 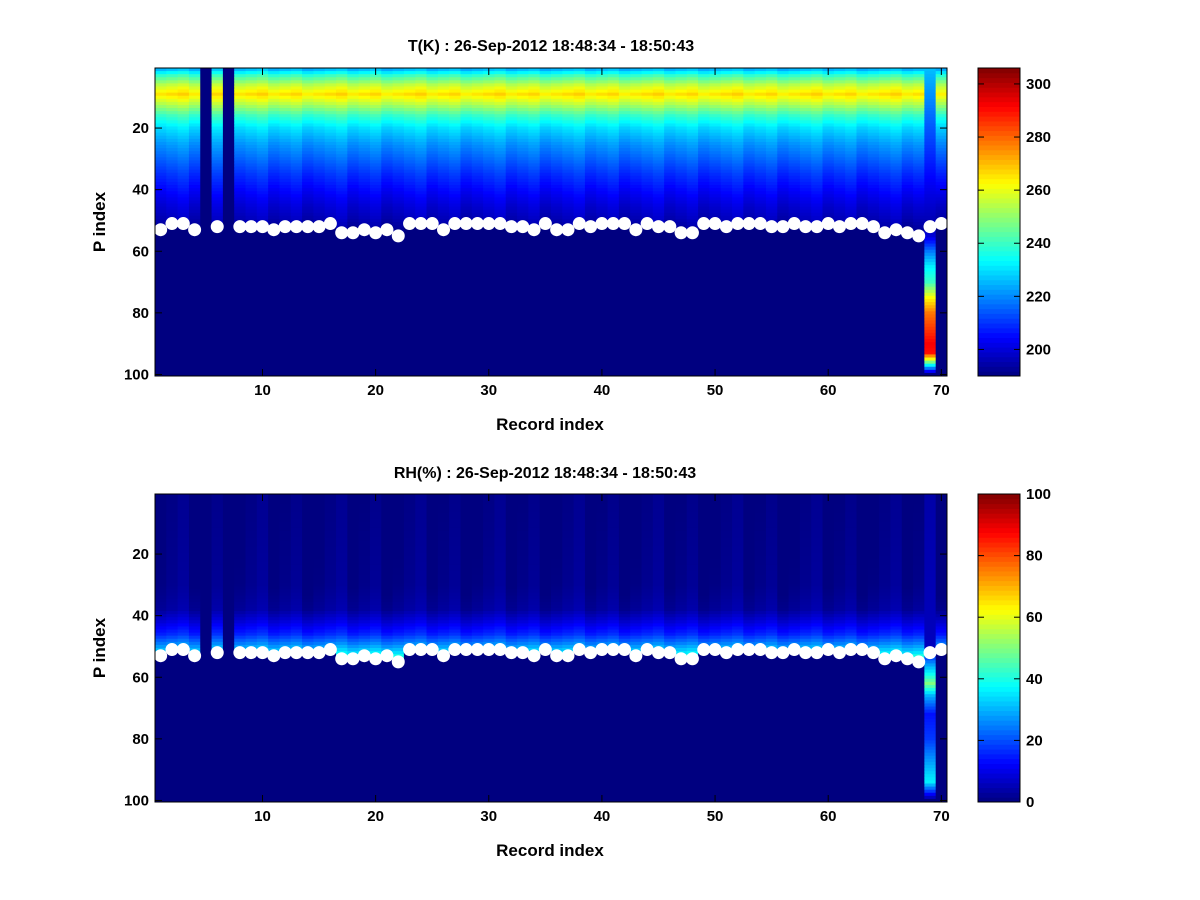 I want to click on humidity-heatmap-column, so click(x=172, y=648).